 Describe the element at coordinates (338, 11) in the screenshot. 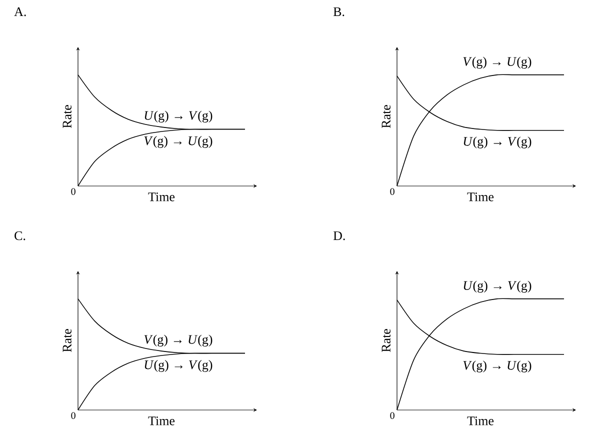

I see `chart-title: B.` at that location.